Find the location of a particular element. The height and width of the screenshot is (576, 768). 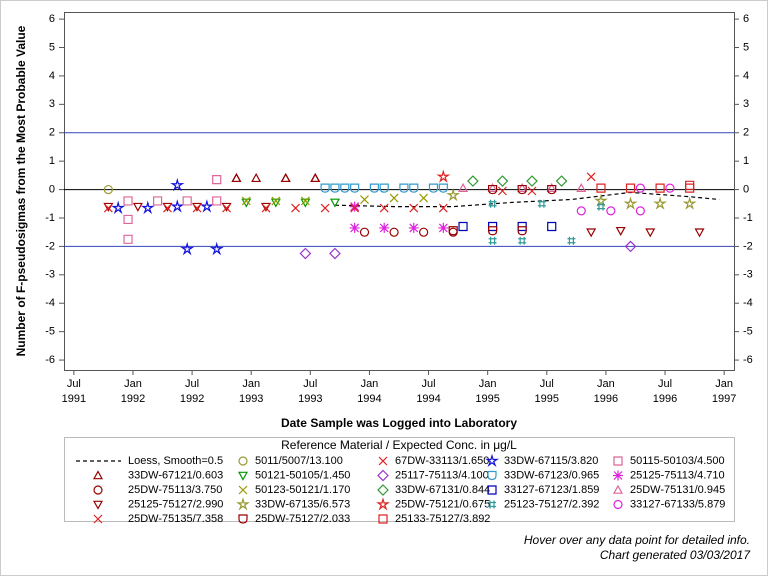

x-tick-label: 1991 is located at coordinates (74, 399).